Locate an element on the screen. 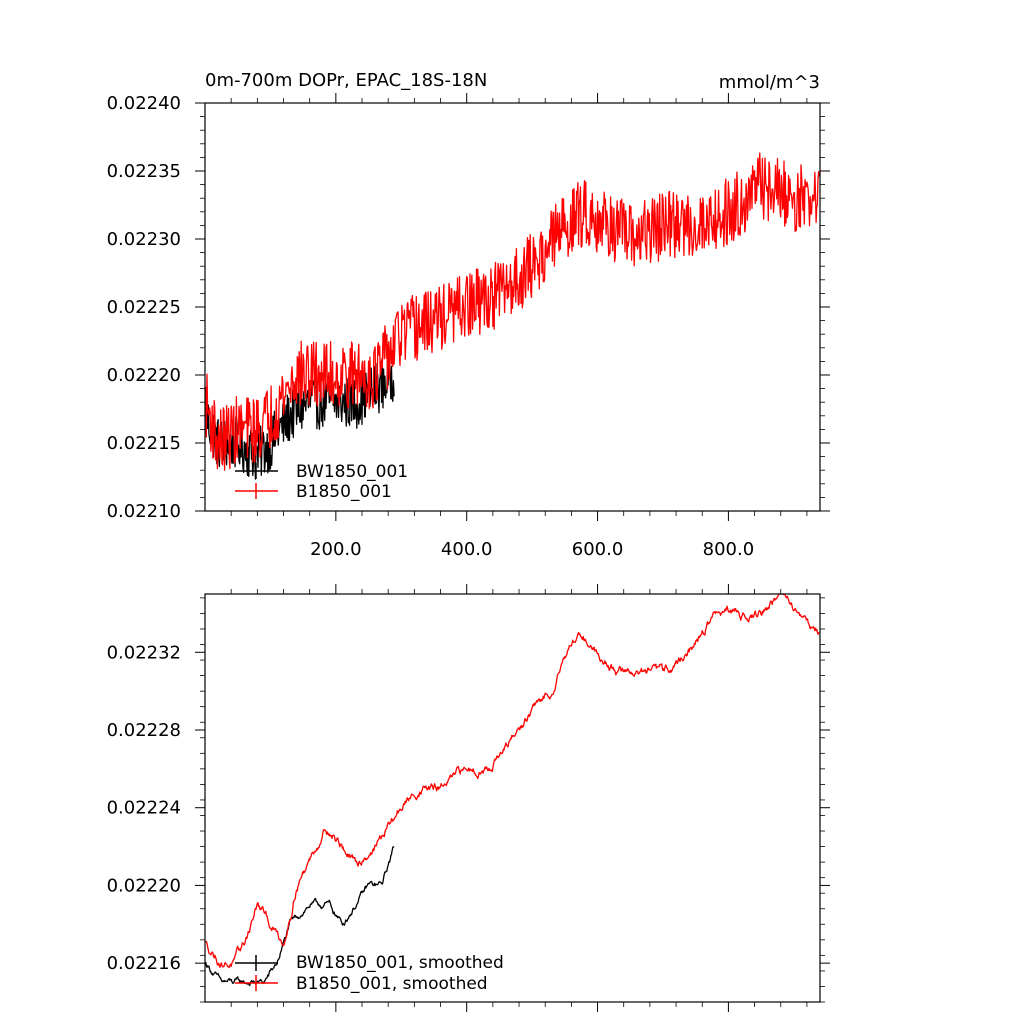 This screenshot has width=1024, height=1024. legend-label-b1850: B1850_001 is located at coordinates (344, 492).